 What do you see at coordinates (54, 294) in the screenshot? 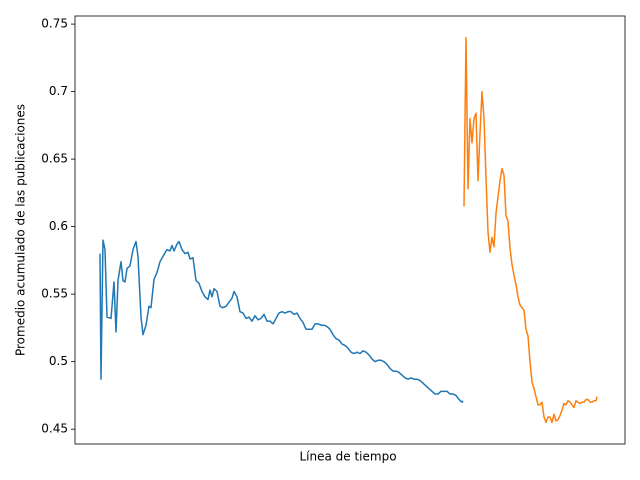
I see `y-tick-label: 0.55` at bounding box center [54, 294].